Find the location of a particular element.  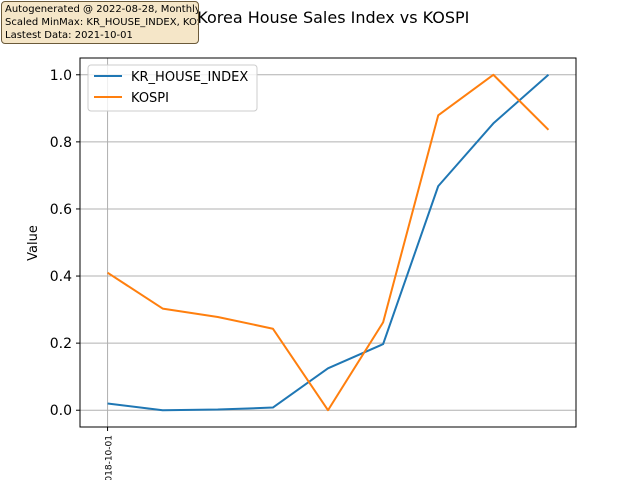

note-line-3: Lastest Data: 2021-10-01 is located at coordinates (69, 35).